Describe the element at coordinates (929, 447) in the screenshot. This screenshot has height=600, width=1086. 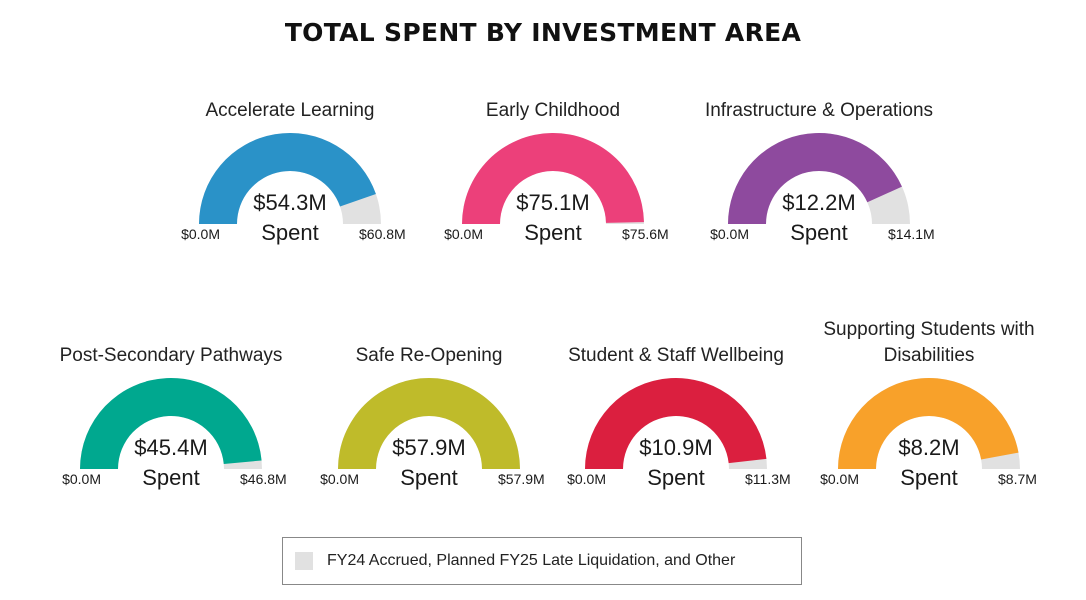
I see `spent-value: $8.2M` at that location.